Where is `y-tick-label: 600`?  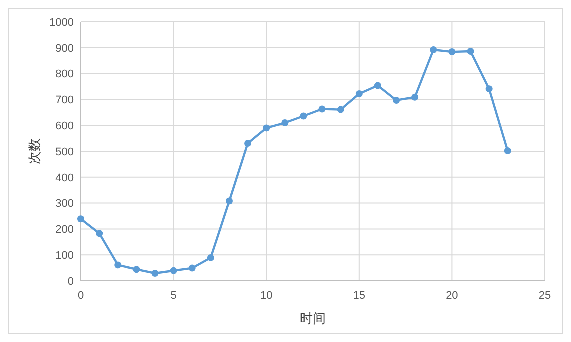
y-tick-label: 600 is located at coordinates (65, 126).